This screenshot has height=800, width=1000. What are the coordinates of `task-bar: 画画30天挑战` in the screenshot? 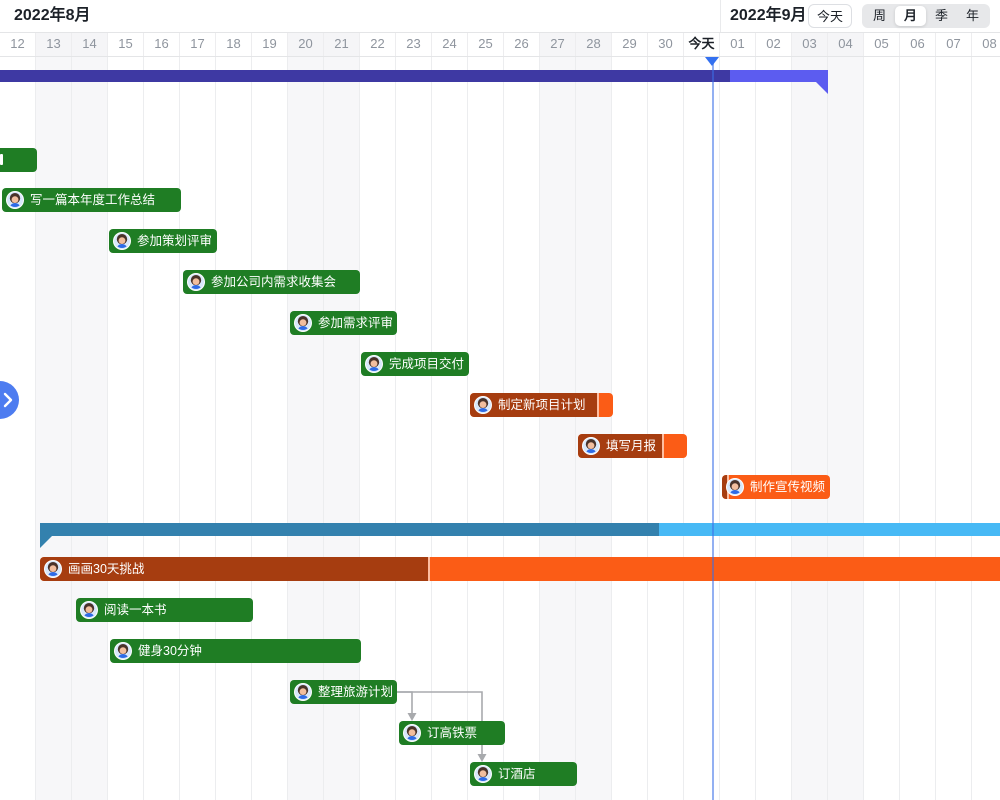 It's located at (520, 569).